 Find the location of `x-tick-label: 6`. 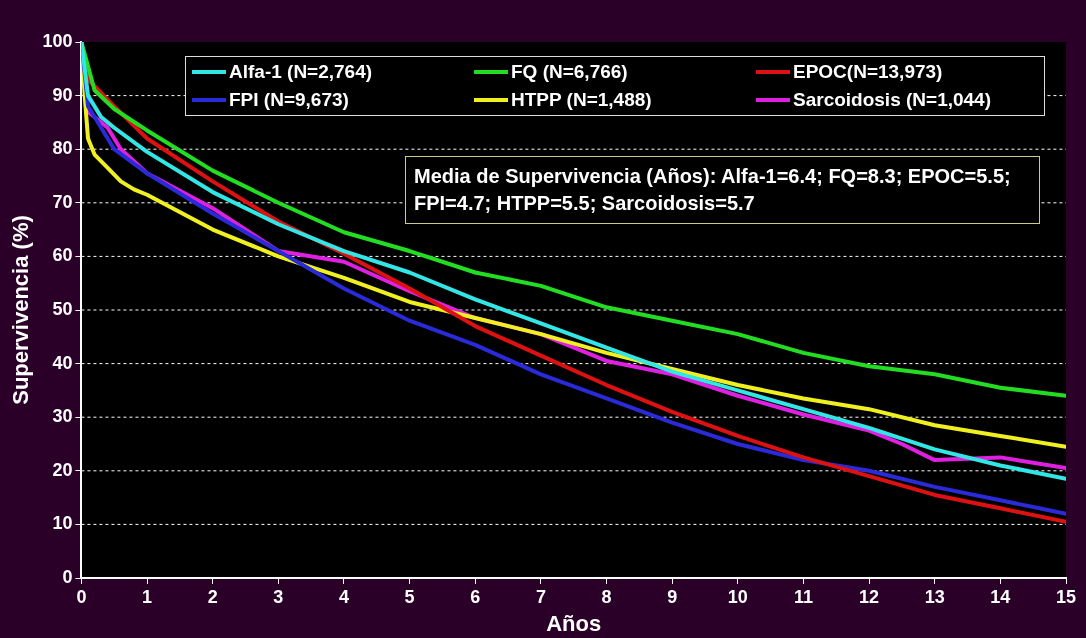

x-tick-label: 6 is located at coordinates (475, 596).